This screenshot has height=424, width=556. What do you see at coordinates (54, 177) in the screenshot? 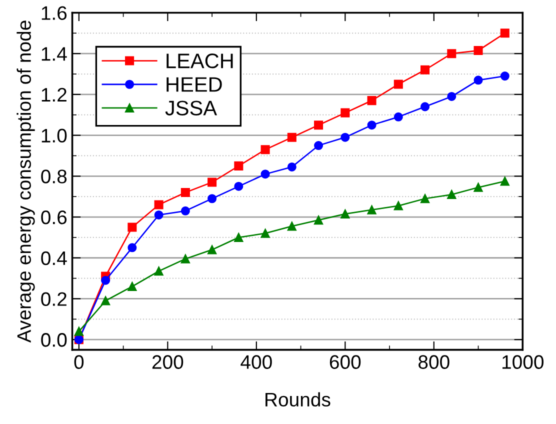
I see `y-tick-label: 0.8` at bounding box center [54, 177].